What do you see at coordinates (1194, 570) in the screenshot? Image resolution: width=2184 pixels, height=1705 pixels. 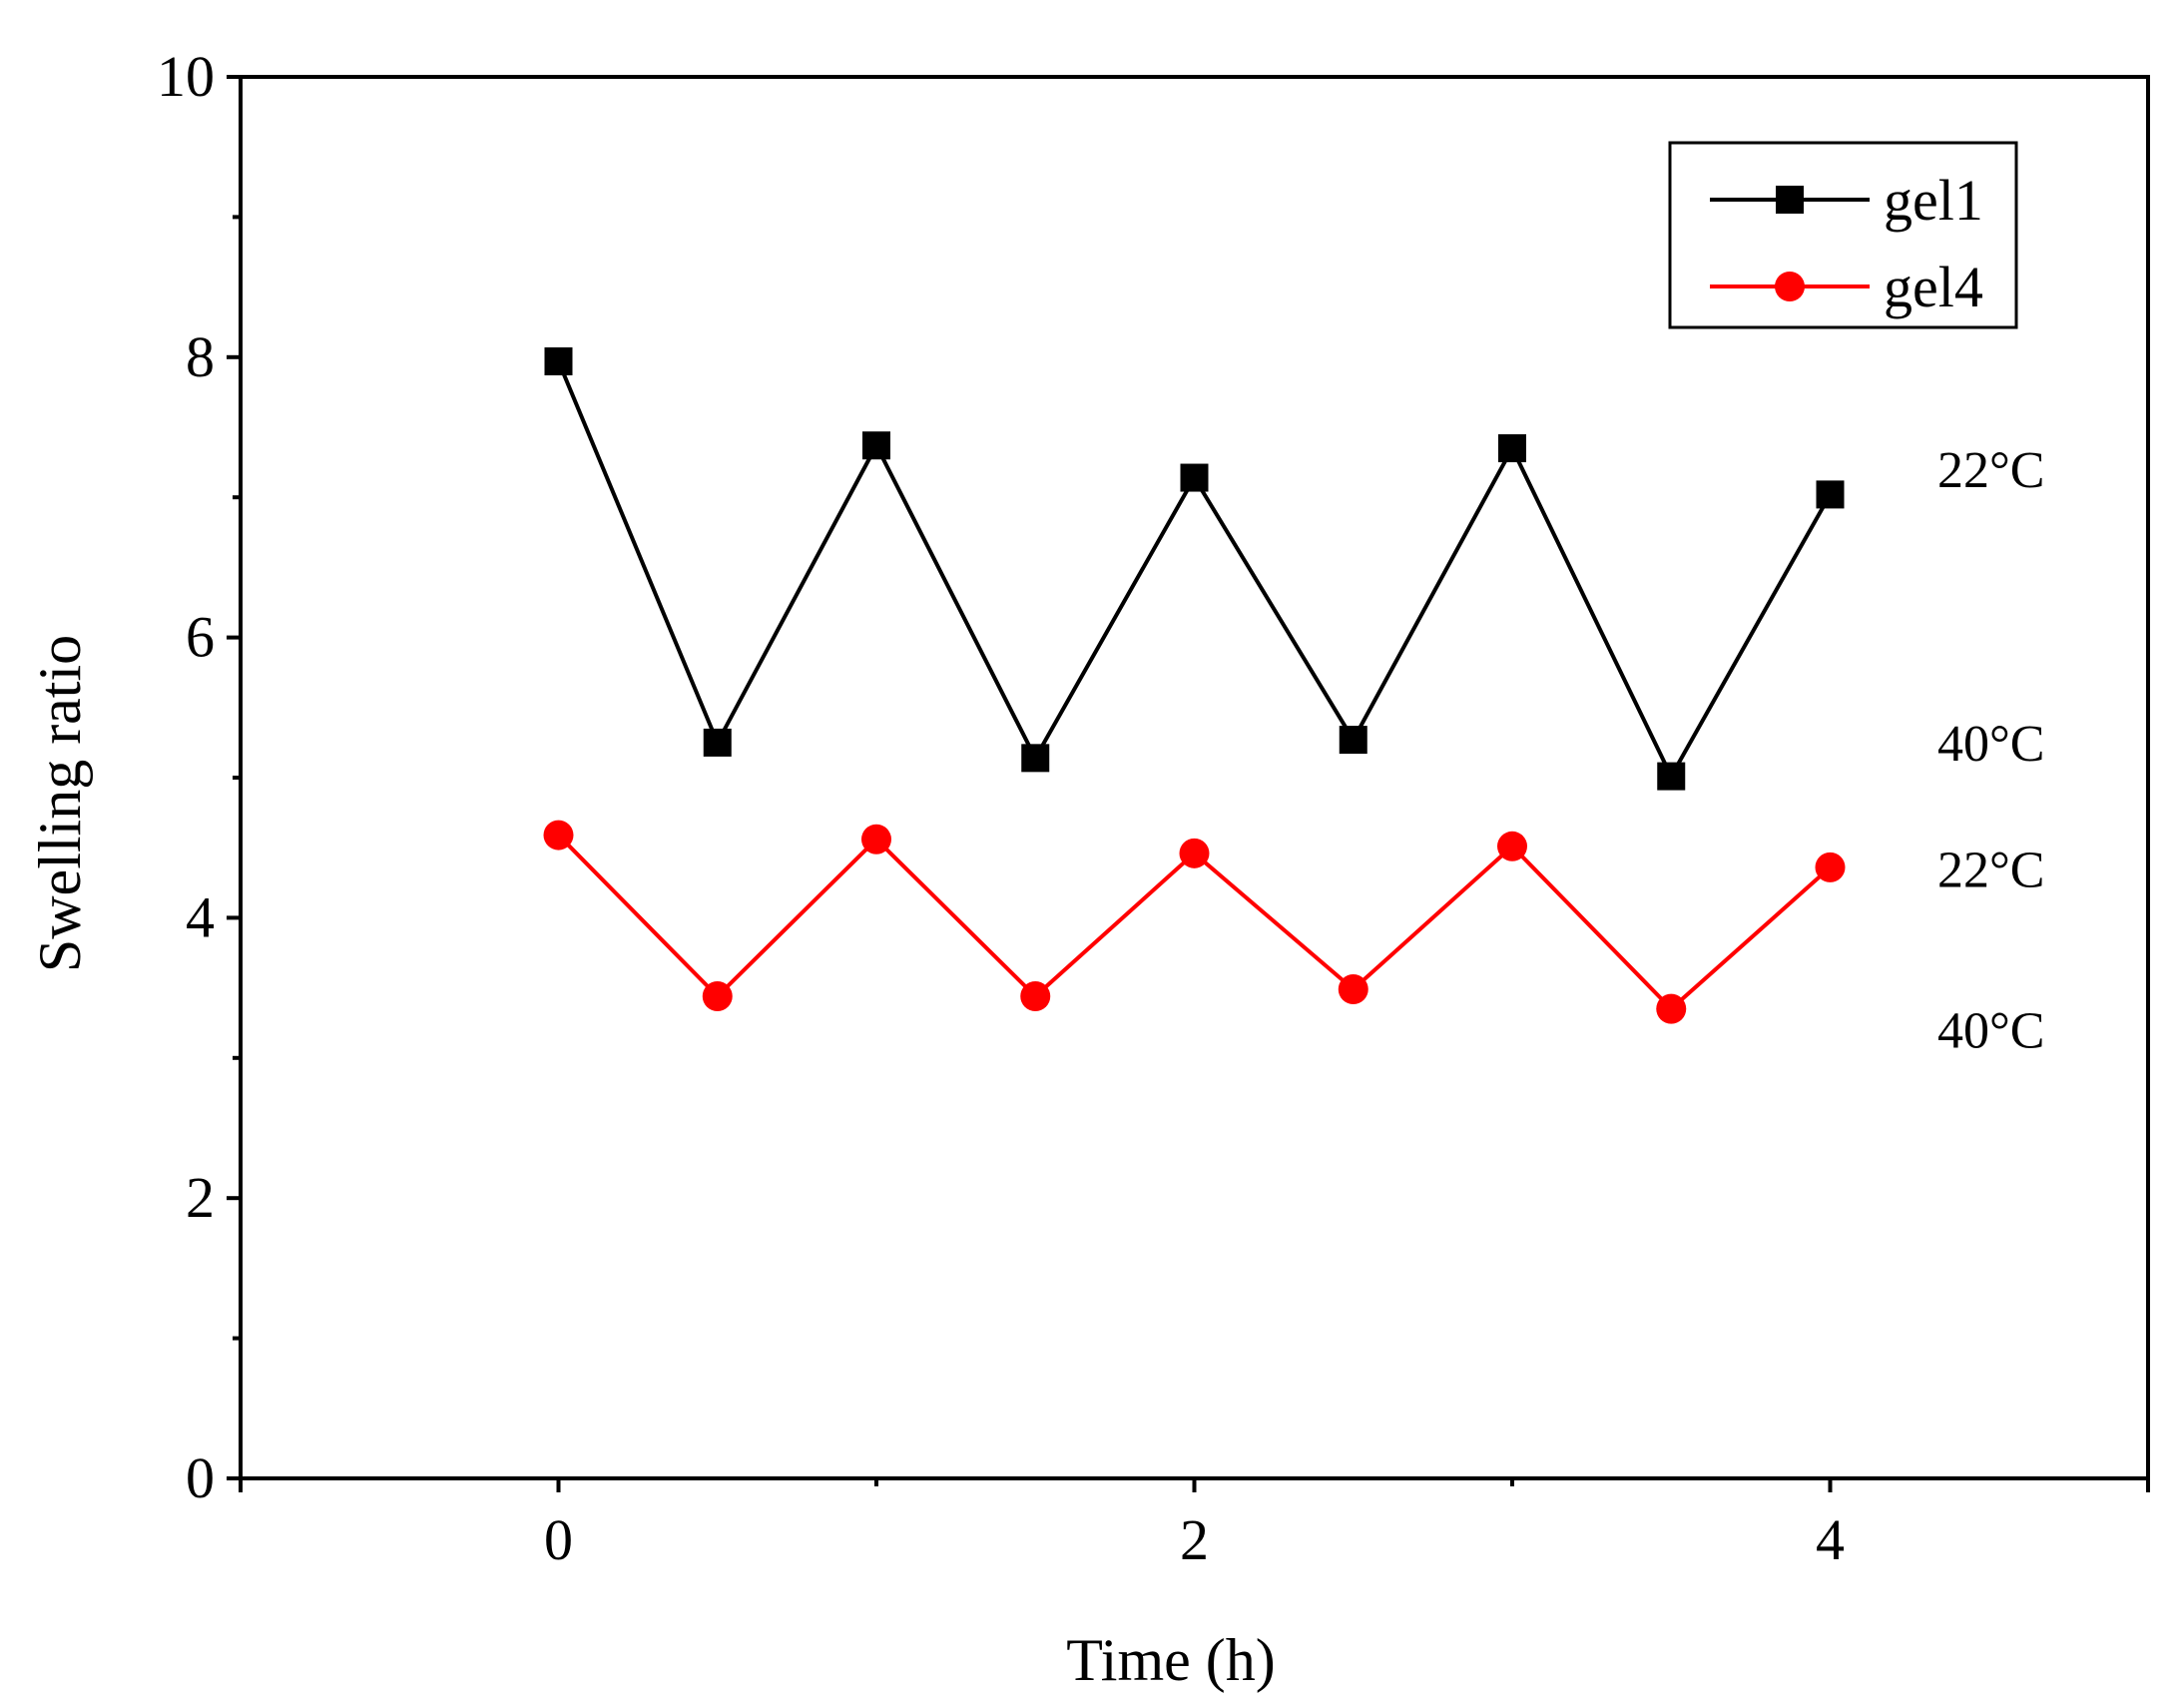 I see `series-line-gel1` at bounding box center [1194, 570].